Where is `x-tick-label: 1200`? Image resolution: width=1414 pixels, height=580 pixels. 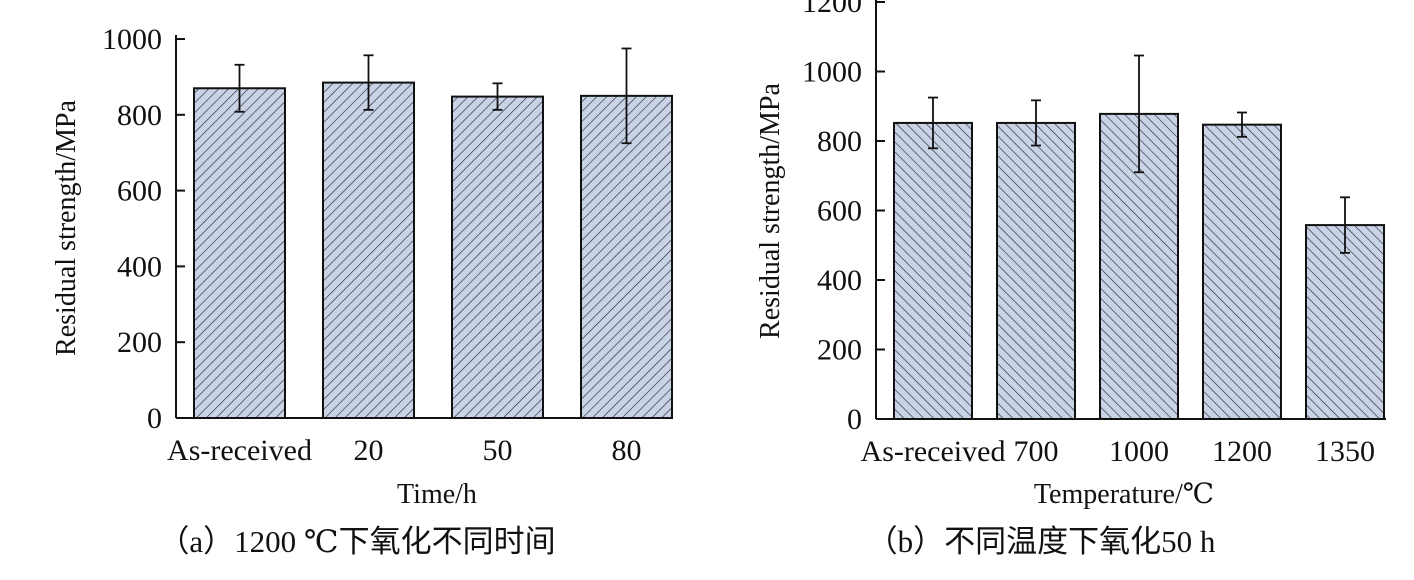 x-tick-label: 1200 is located at coordinates (1242, 451).